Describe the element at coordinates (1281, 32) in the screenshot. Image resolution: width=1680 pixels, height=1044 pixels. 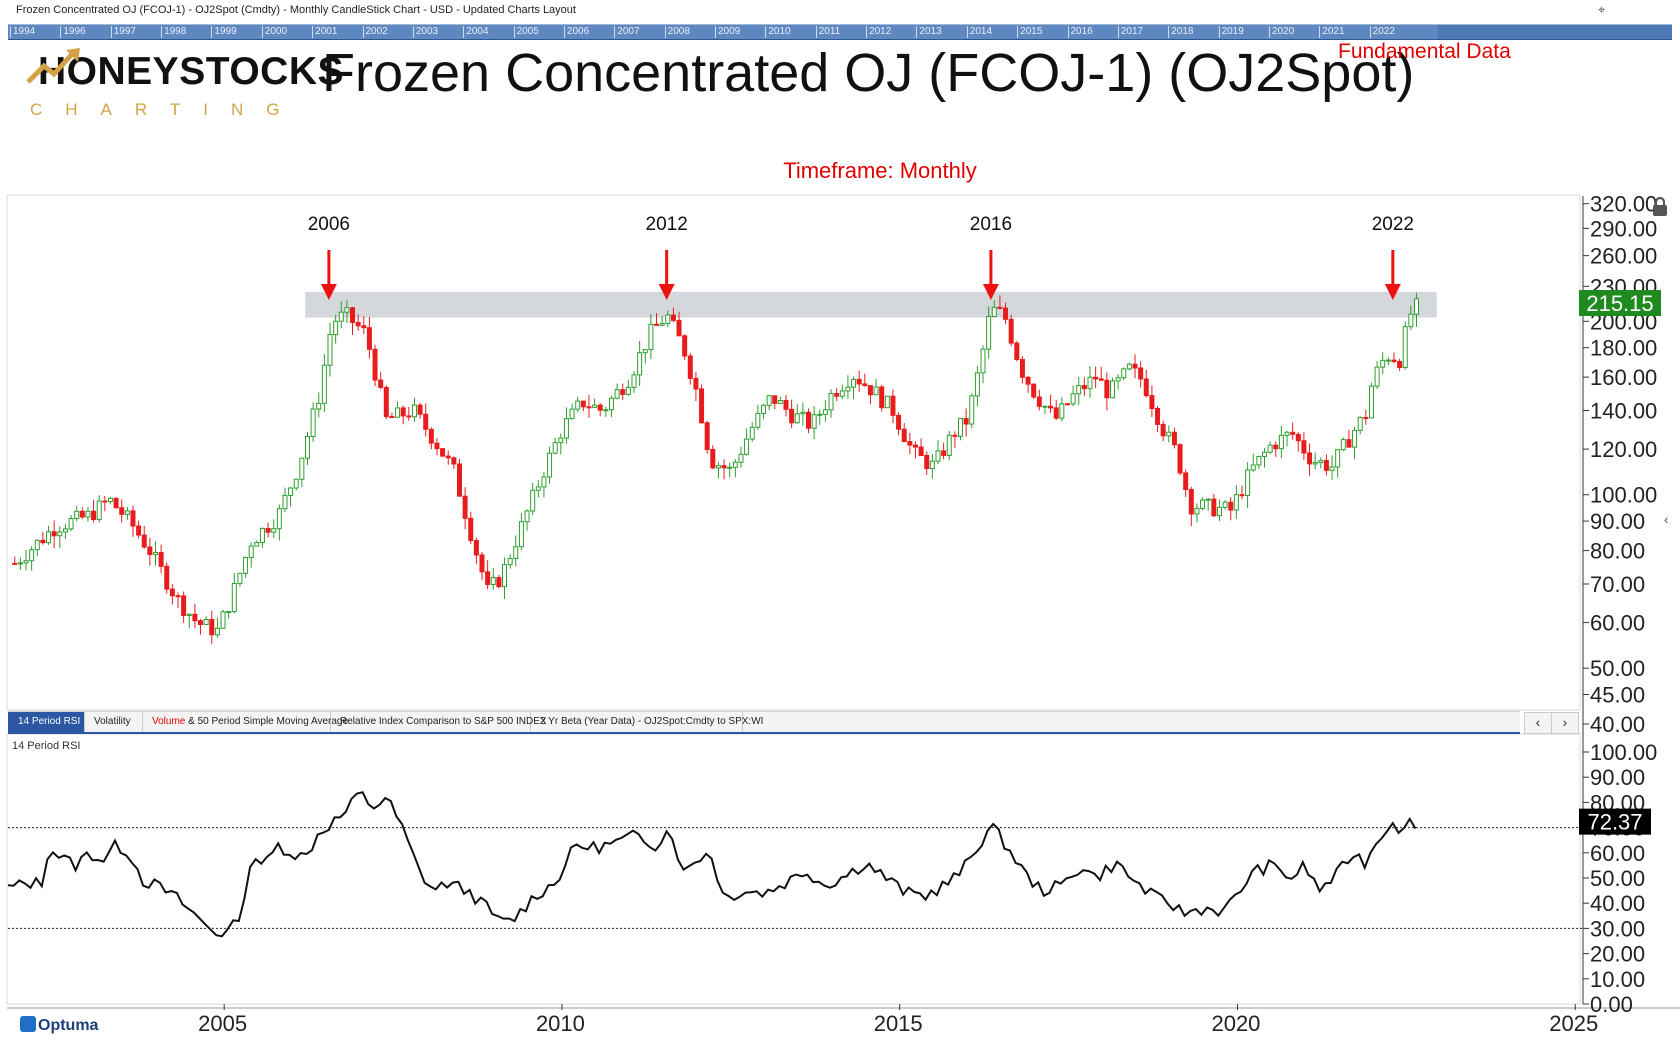
I see `timeline-year: 2020` at that location.